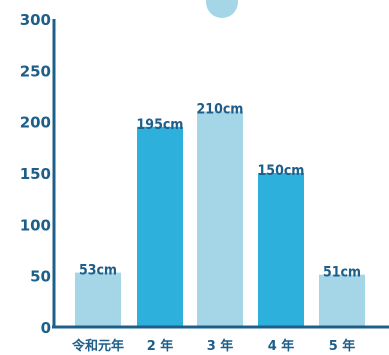 The height and width of the screenshot is (355, 389). Describe the element at coordinates (281, 171) in the screenshot. I see `data-label: 150cm` at that location.